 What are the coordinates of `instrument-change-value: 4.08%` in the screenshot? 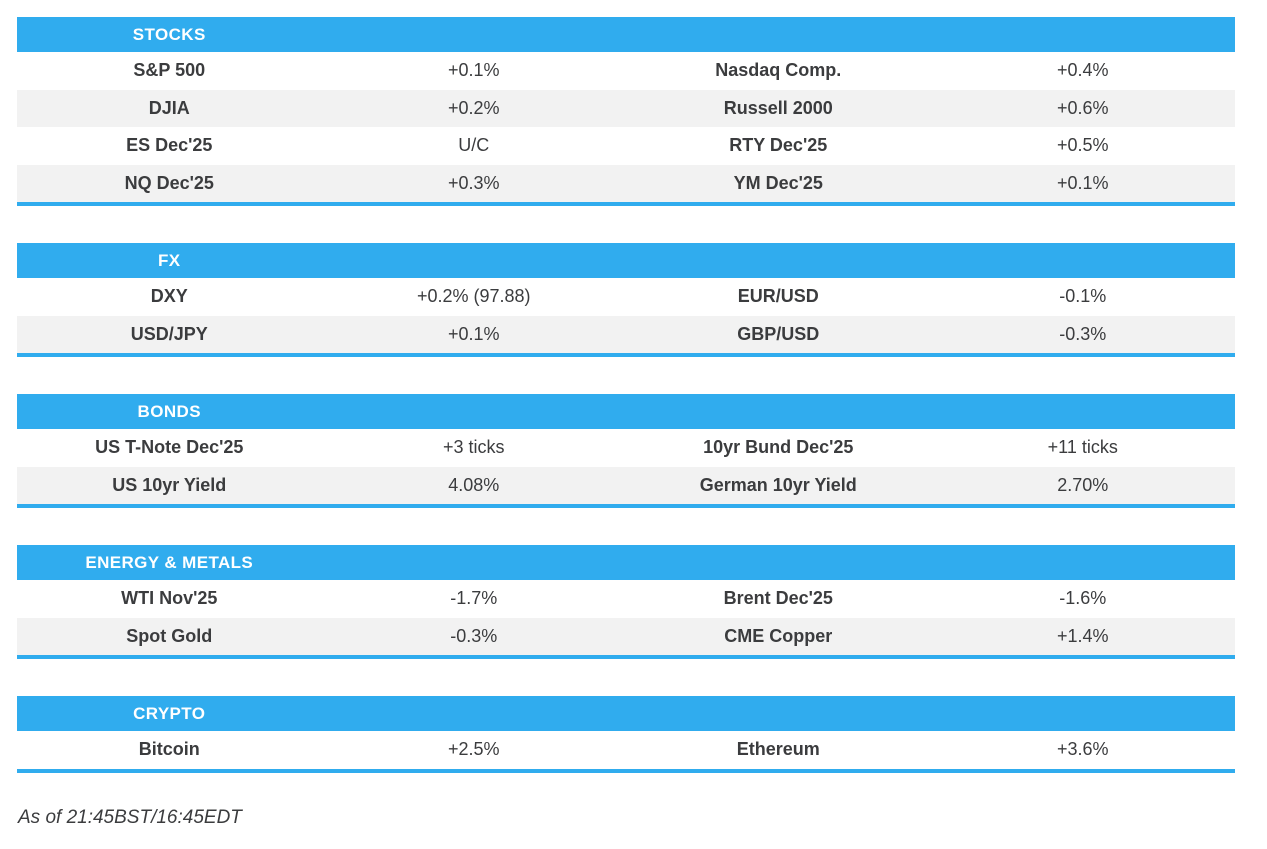 It's located at (474, 484).